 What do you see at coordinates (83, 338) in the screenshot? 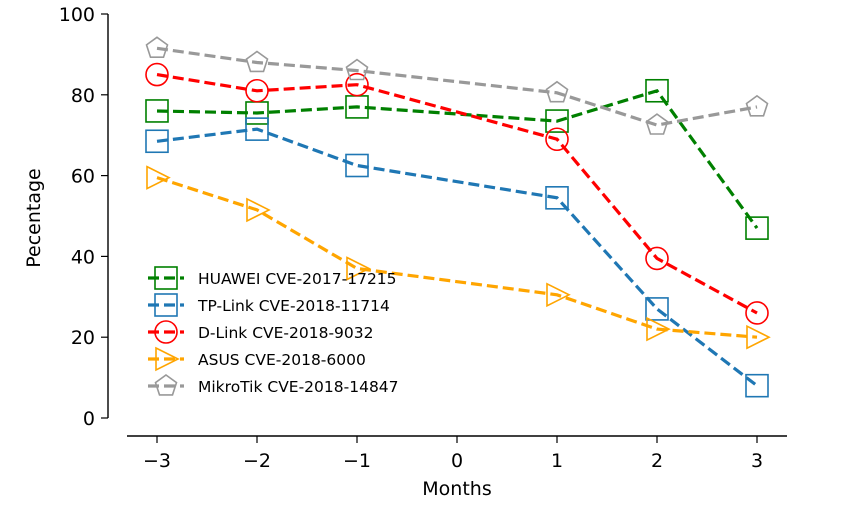
I see `y-tick-label: 20` at bounding box center [83, 338].